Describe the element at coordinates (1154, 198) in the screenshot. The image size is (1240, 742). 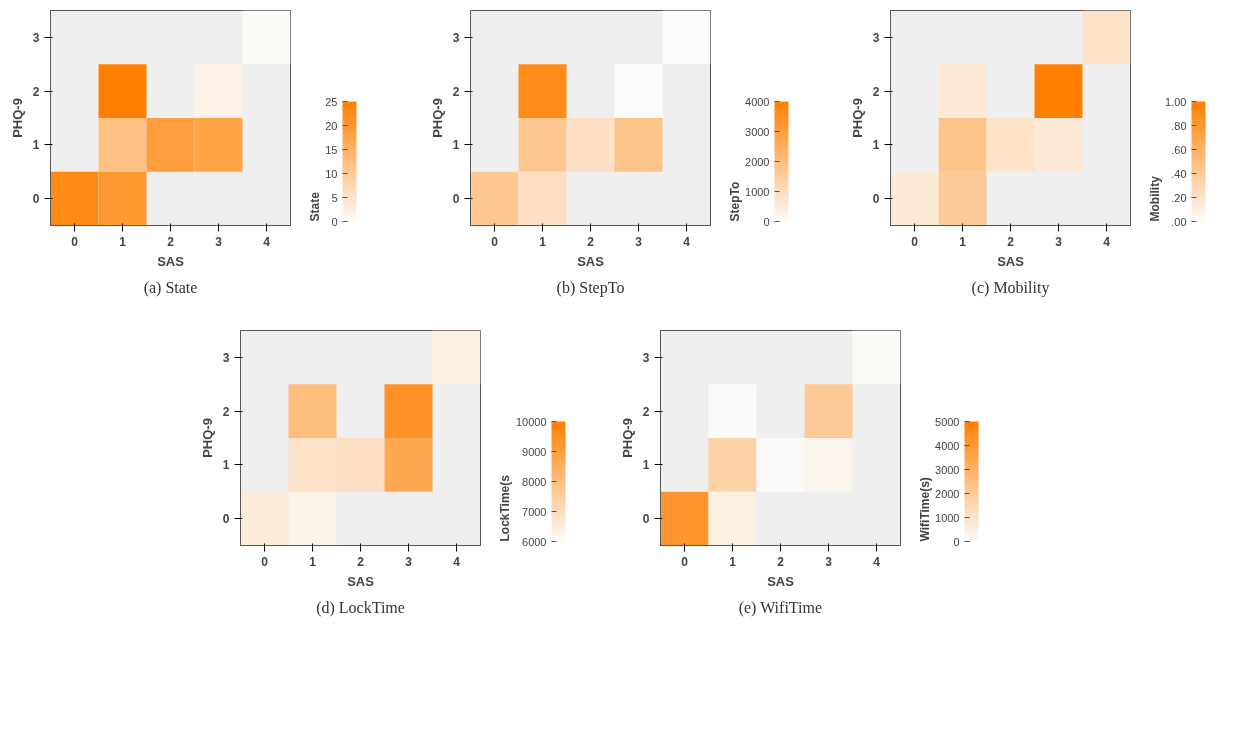
I see `color-bar-title: Mobility` at that location.